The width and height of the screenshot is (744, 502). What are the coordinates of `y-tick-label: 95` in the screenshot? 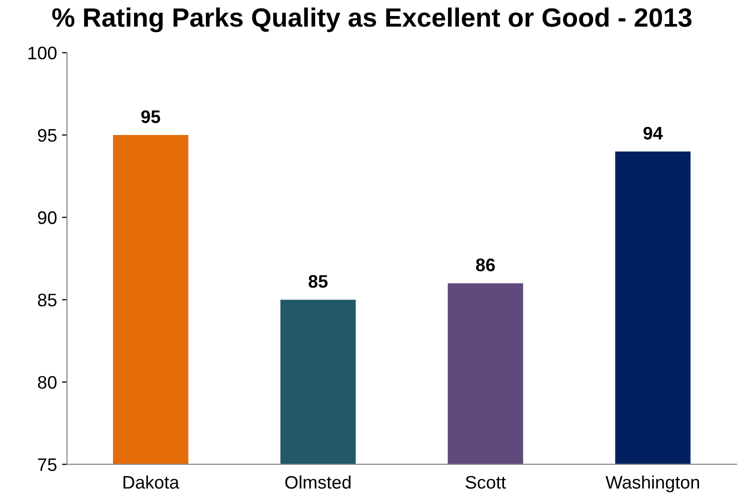 It's located at (47, 135).